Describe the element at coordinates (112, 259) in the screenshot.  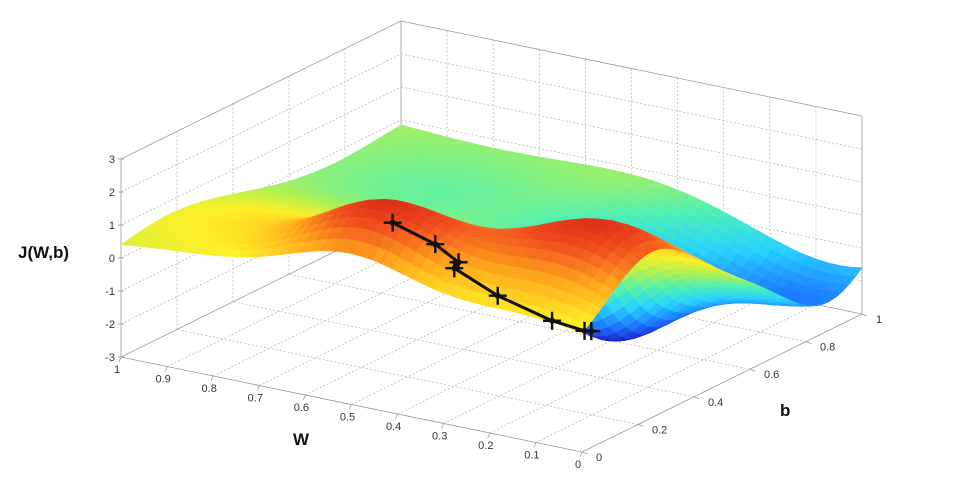
I see `z-tick-label: 0` at that location.